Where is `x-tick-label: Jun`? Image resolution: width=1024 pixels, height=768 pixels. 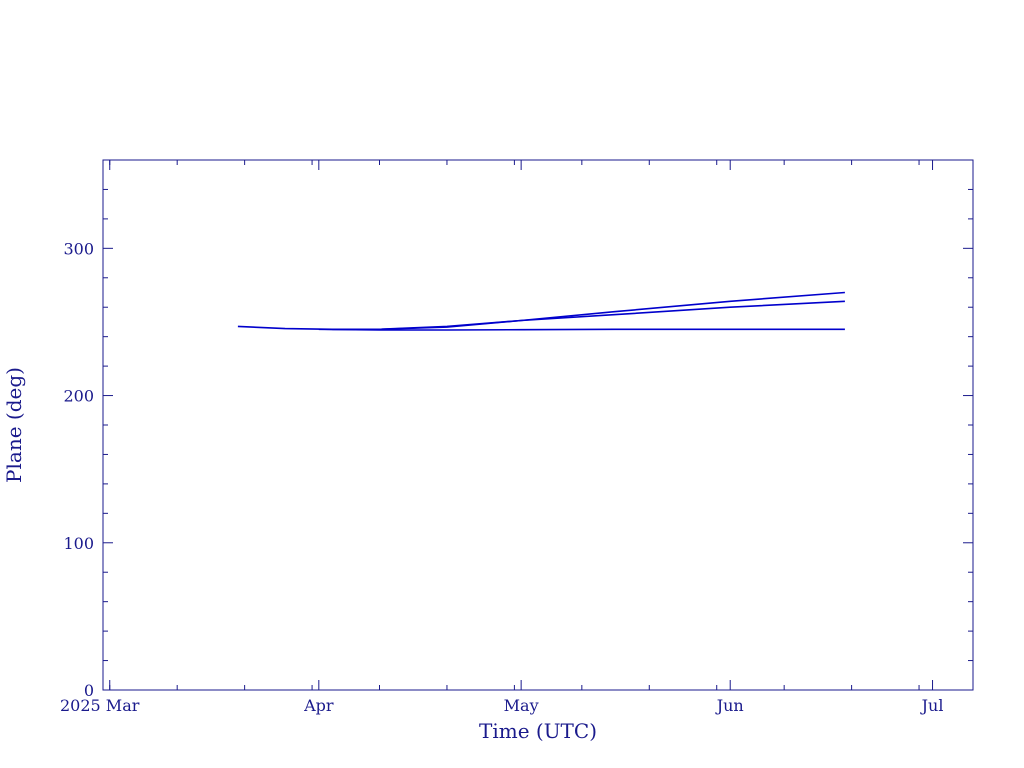
x-tick-label: Jun is located at coordinates (729, 705).